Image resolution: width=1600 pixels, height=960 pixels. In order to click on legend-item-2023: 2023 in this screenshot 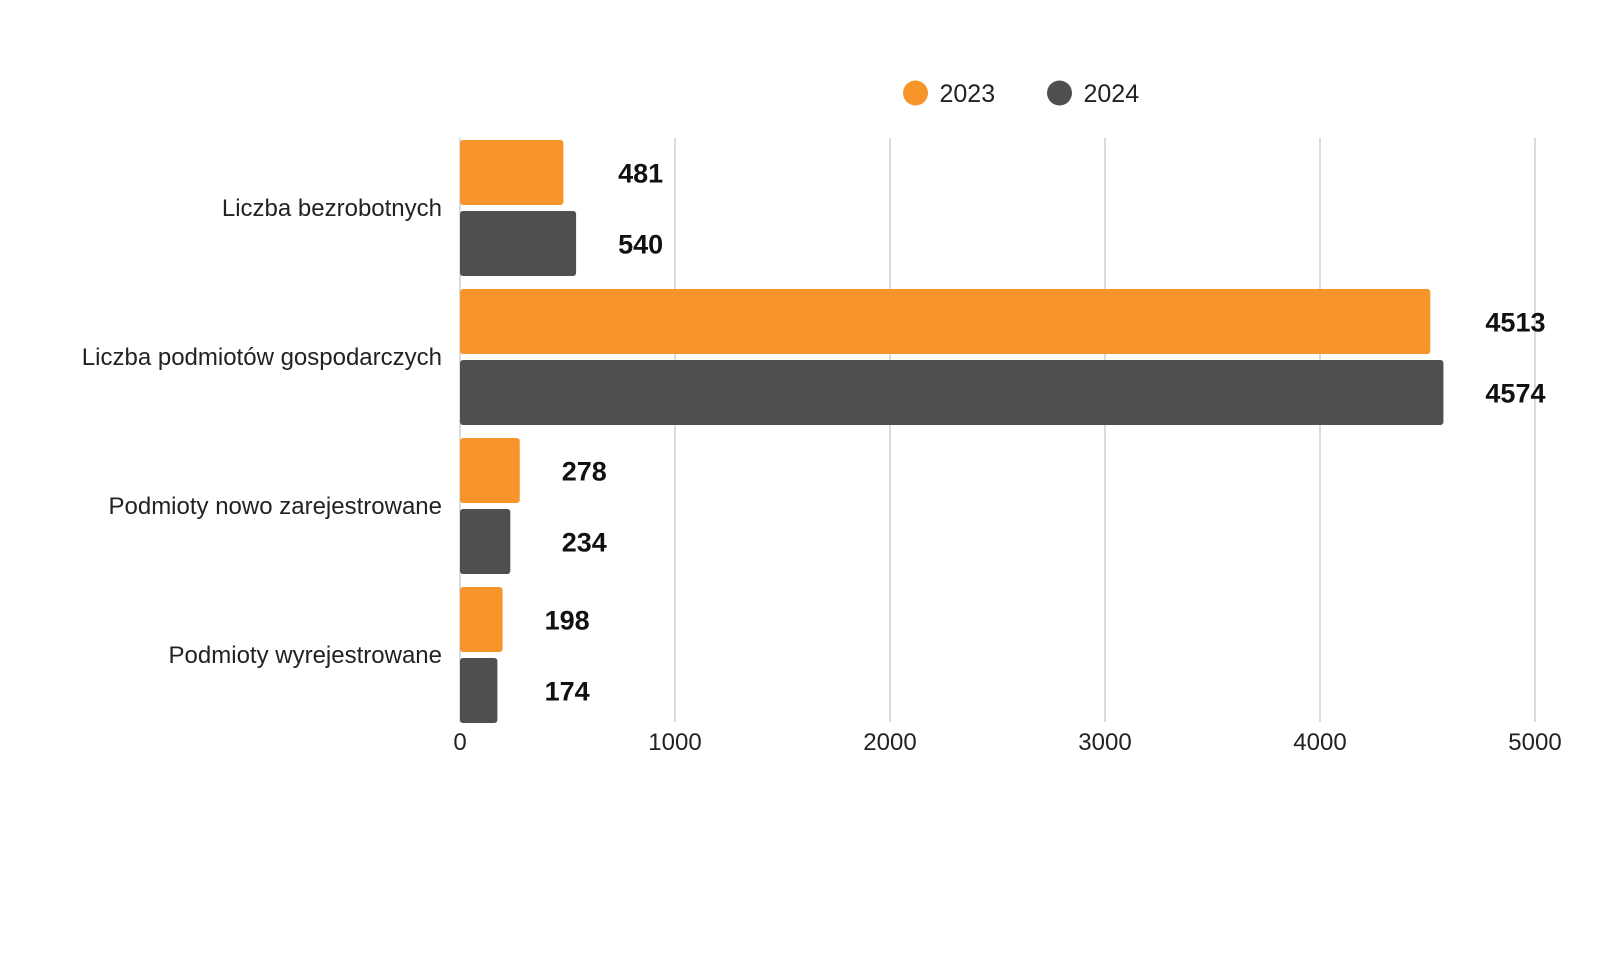, I will do `click(949, 94)`.